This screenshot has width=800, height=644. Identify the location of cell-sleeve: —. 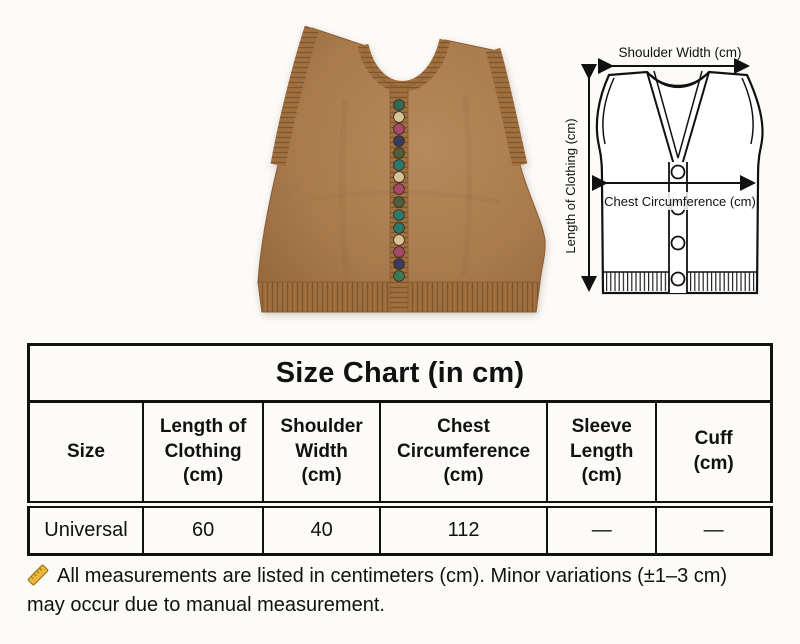
(602, 528).